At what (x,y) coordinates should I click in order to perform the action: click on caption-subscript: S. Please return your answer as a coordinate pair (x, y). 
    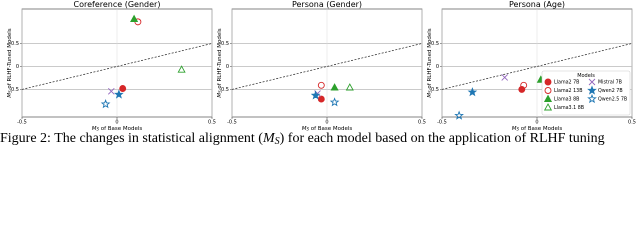
    Looking at the image, I should click on (277, 141).